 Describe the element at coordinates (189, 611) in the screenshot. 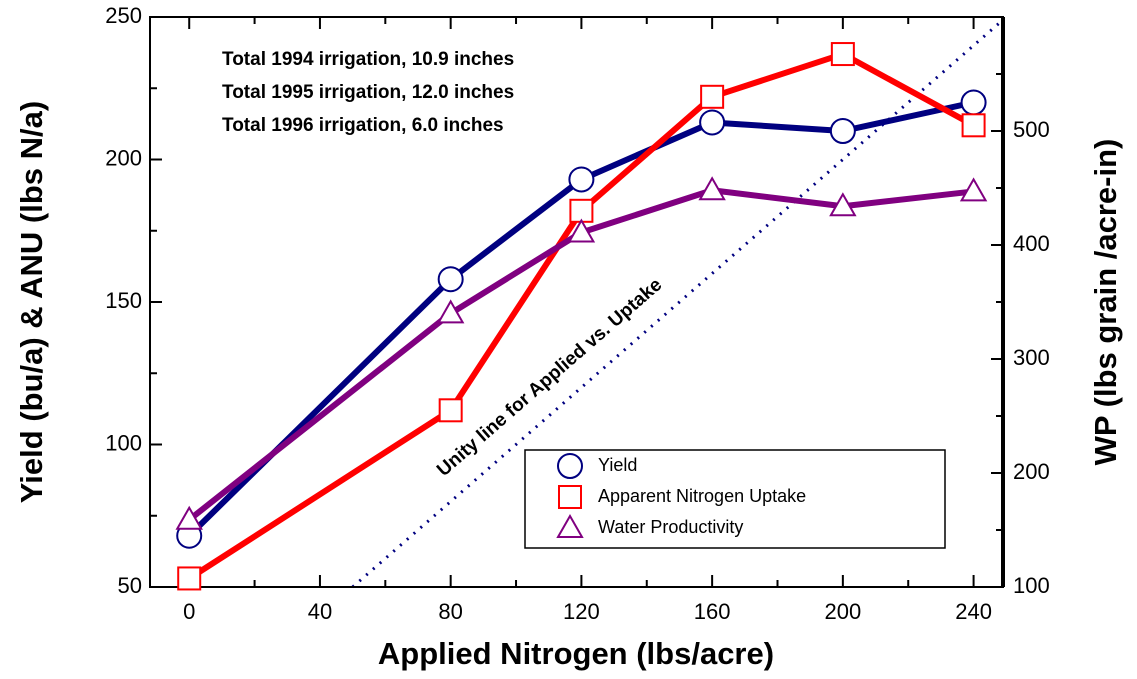

I see `x-tick-label: 0` at that location.